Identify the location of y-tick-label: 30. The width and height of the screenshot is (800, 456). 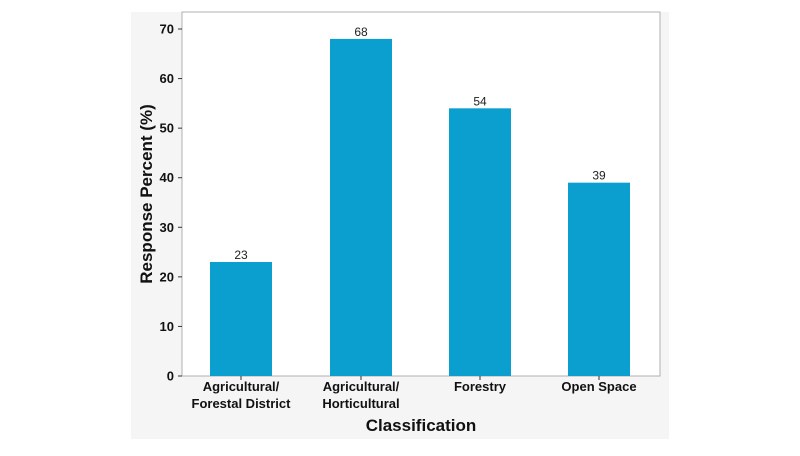
(167, 227).